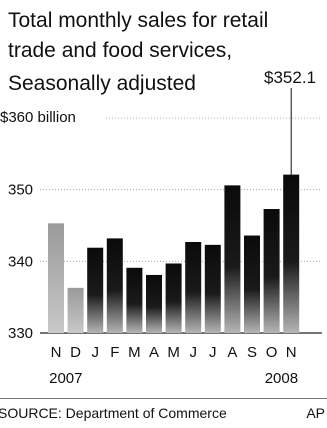  Describe the element at coordinates (38, 117) in the screenshot. I see `y-tick-label: $360 billion` at that location.